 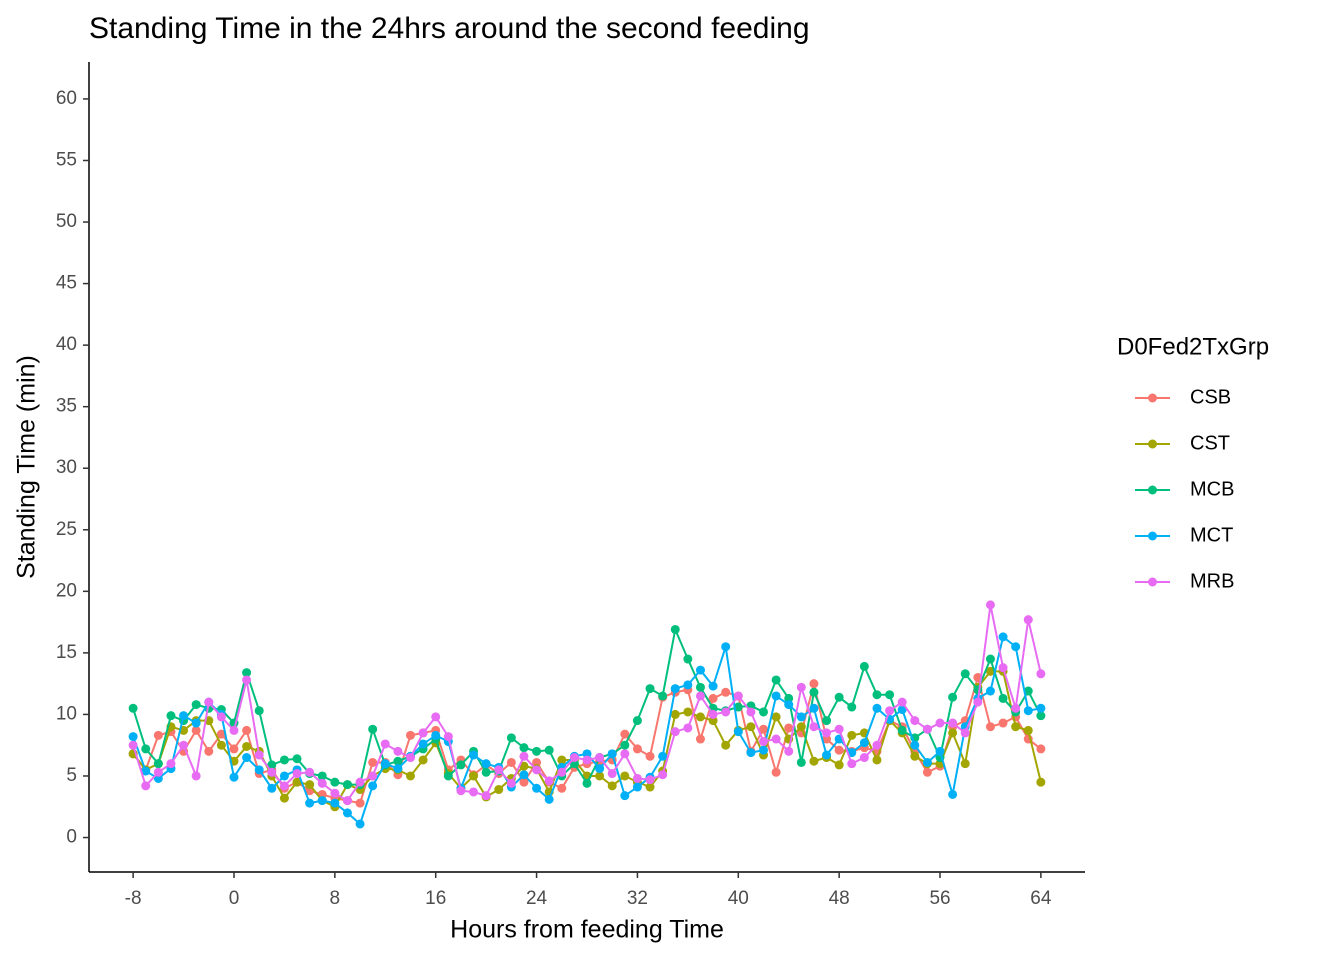 What do you see at coordinates (66, 713) in the screenshot?
I see `y-tick-label: 10` at bounding box center [66, 713].